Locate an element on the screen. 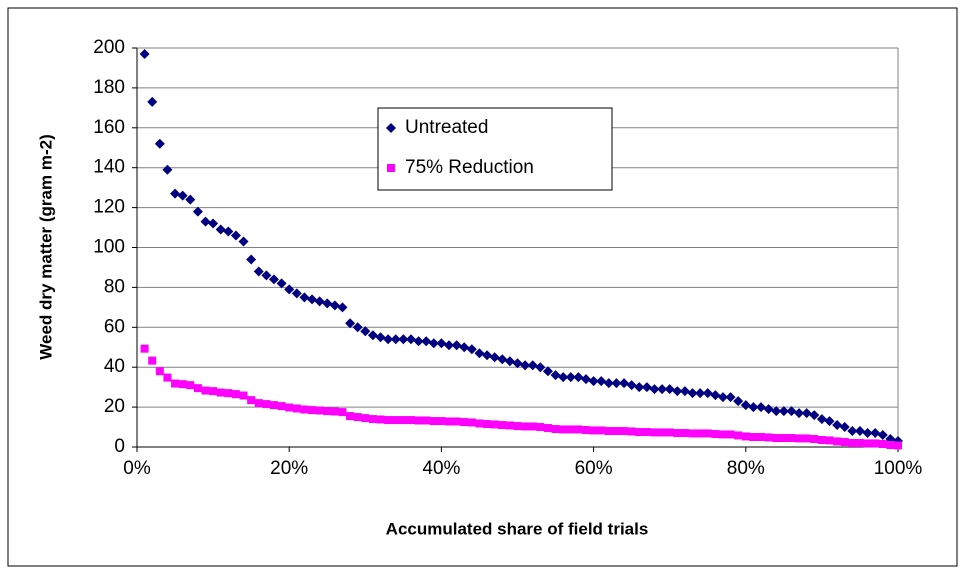 The image size is (965, 569). y-tick-label: 140 is located at coordinates (109, 167).